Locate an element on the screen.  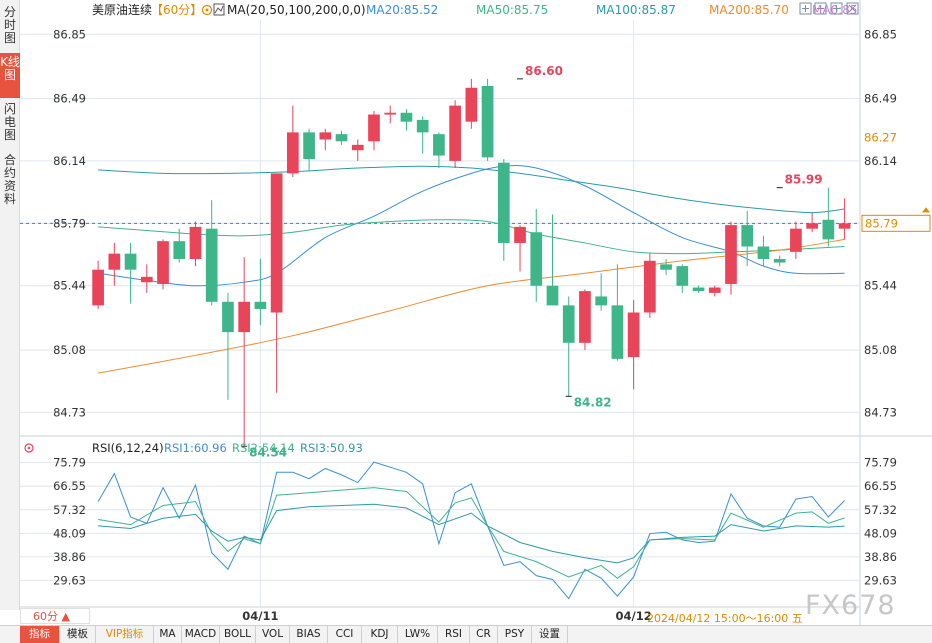
ma-value-label: MA200:85.70 is located at coordinates (749, 10).